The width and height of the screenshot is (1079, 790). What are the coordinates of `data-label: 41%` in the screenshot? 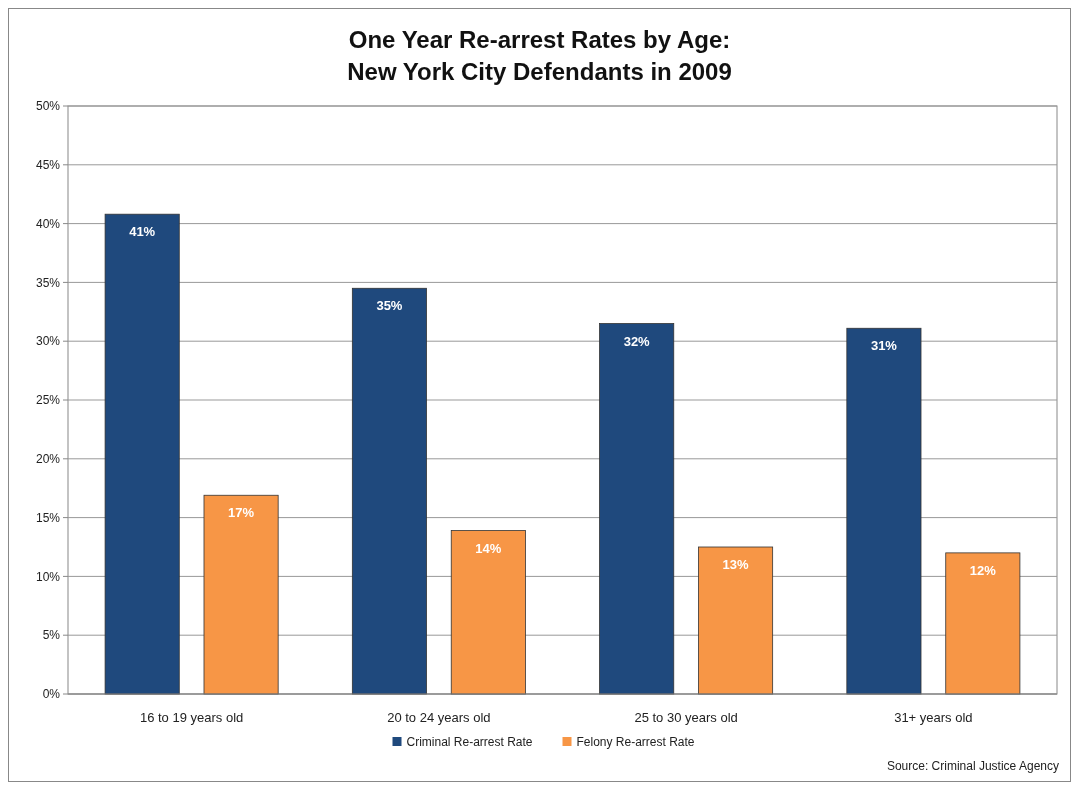 It's located at (142, 232).